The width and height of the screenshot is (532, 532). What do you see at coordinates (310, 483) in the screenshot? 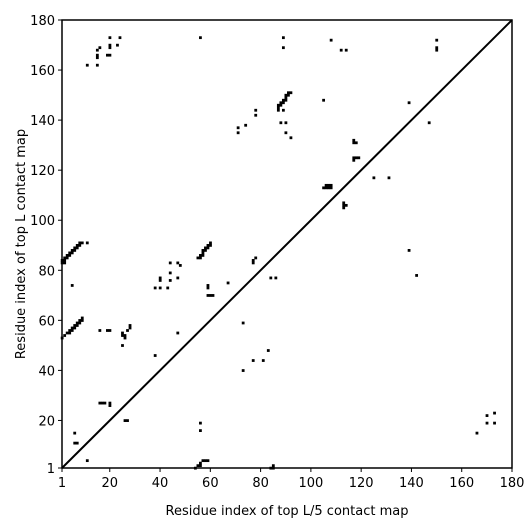
I see `x-tick-label: 100` at bounding box center [310, 483].